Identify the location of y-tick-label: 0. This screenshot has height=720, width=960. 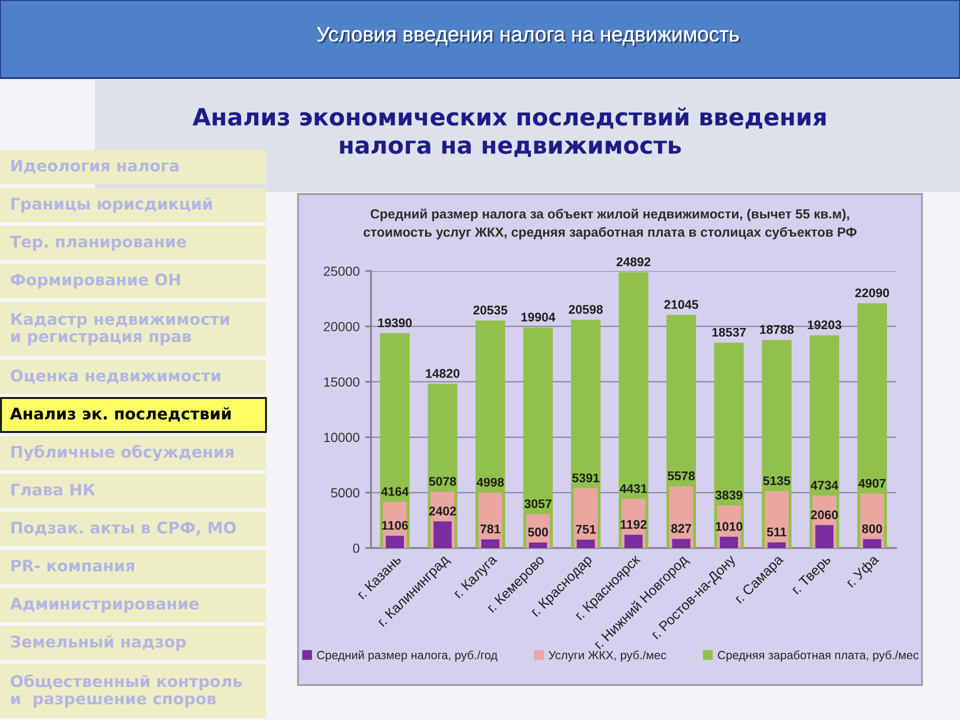
(356, 548).